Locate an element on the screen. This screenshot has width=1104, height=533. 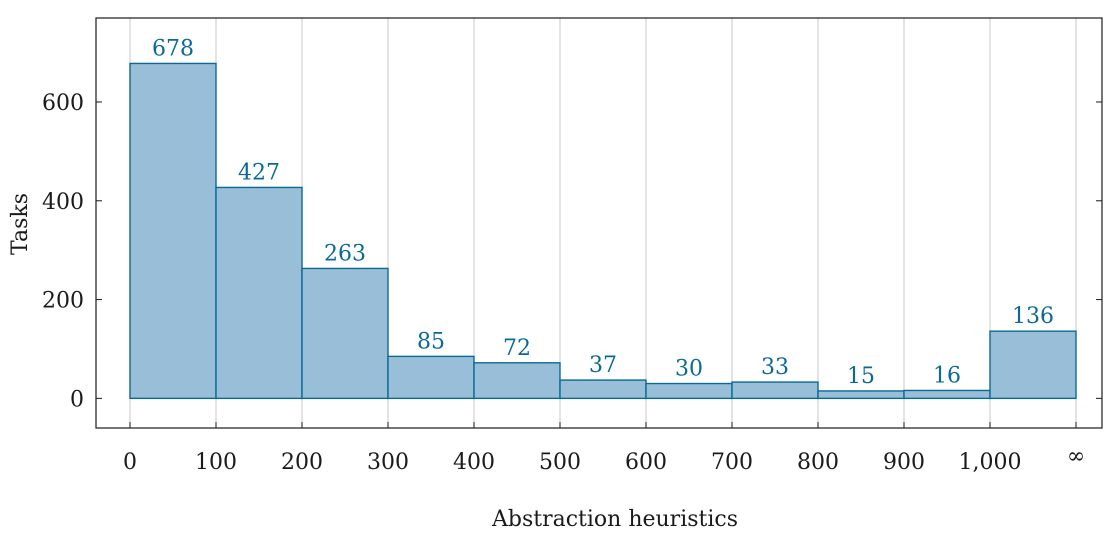
x-tick-label: 800 is located at coordinates (818, 462).